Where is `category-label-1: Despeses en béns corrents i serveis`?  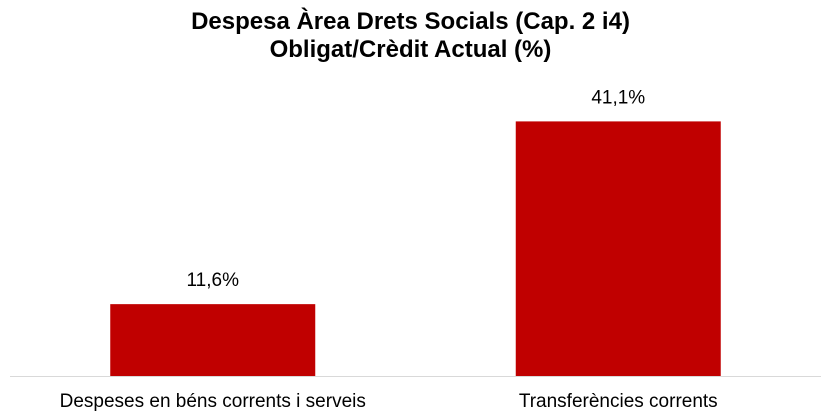 category-label-1: Despeses en béns corrents i serveis is located at coordinates (213, 401).